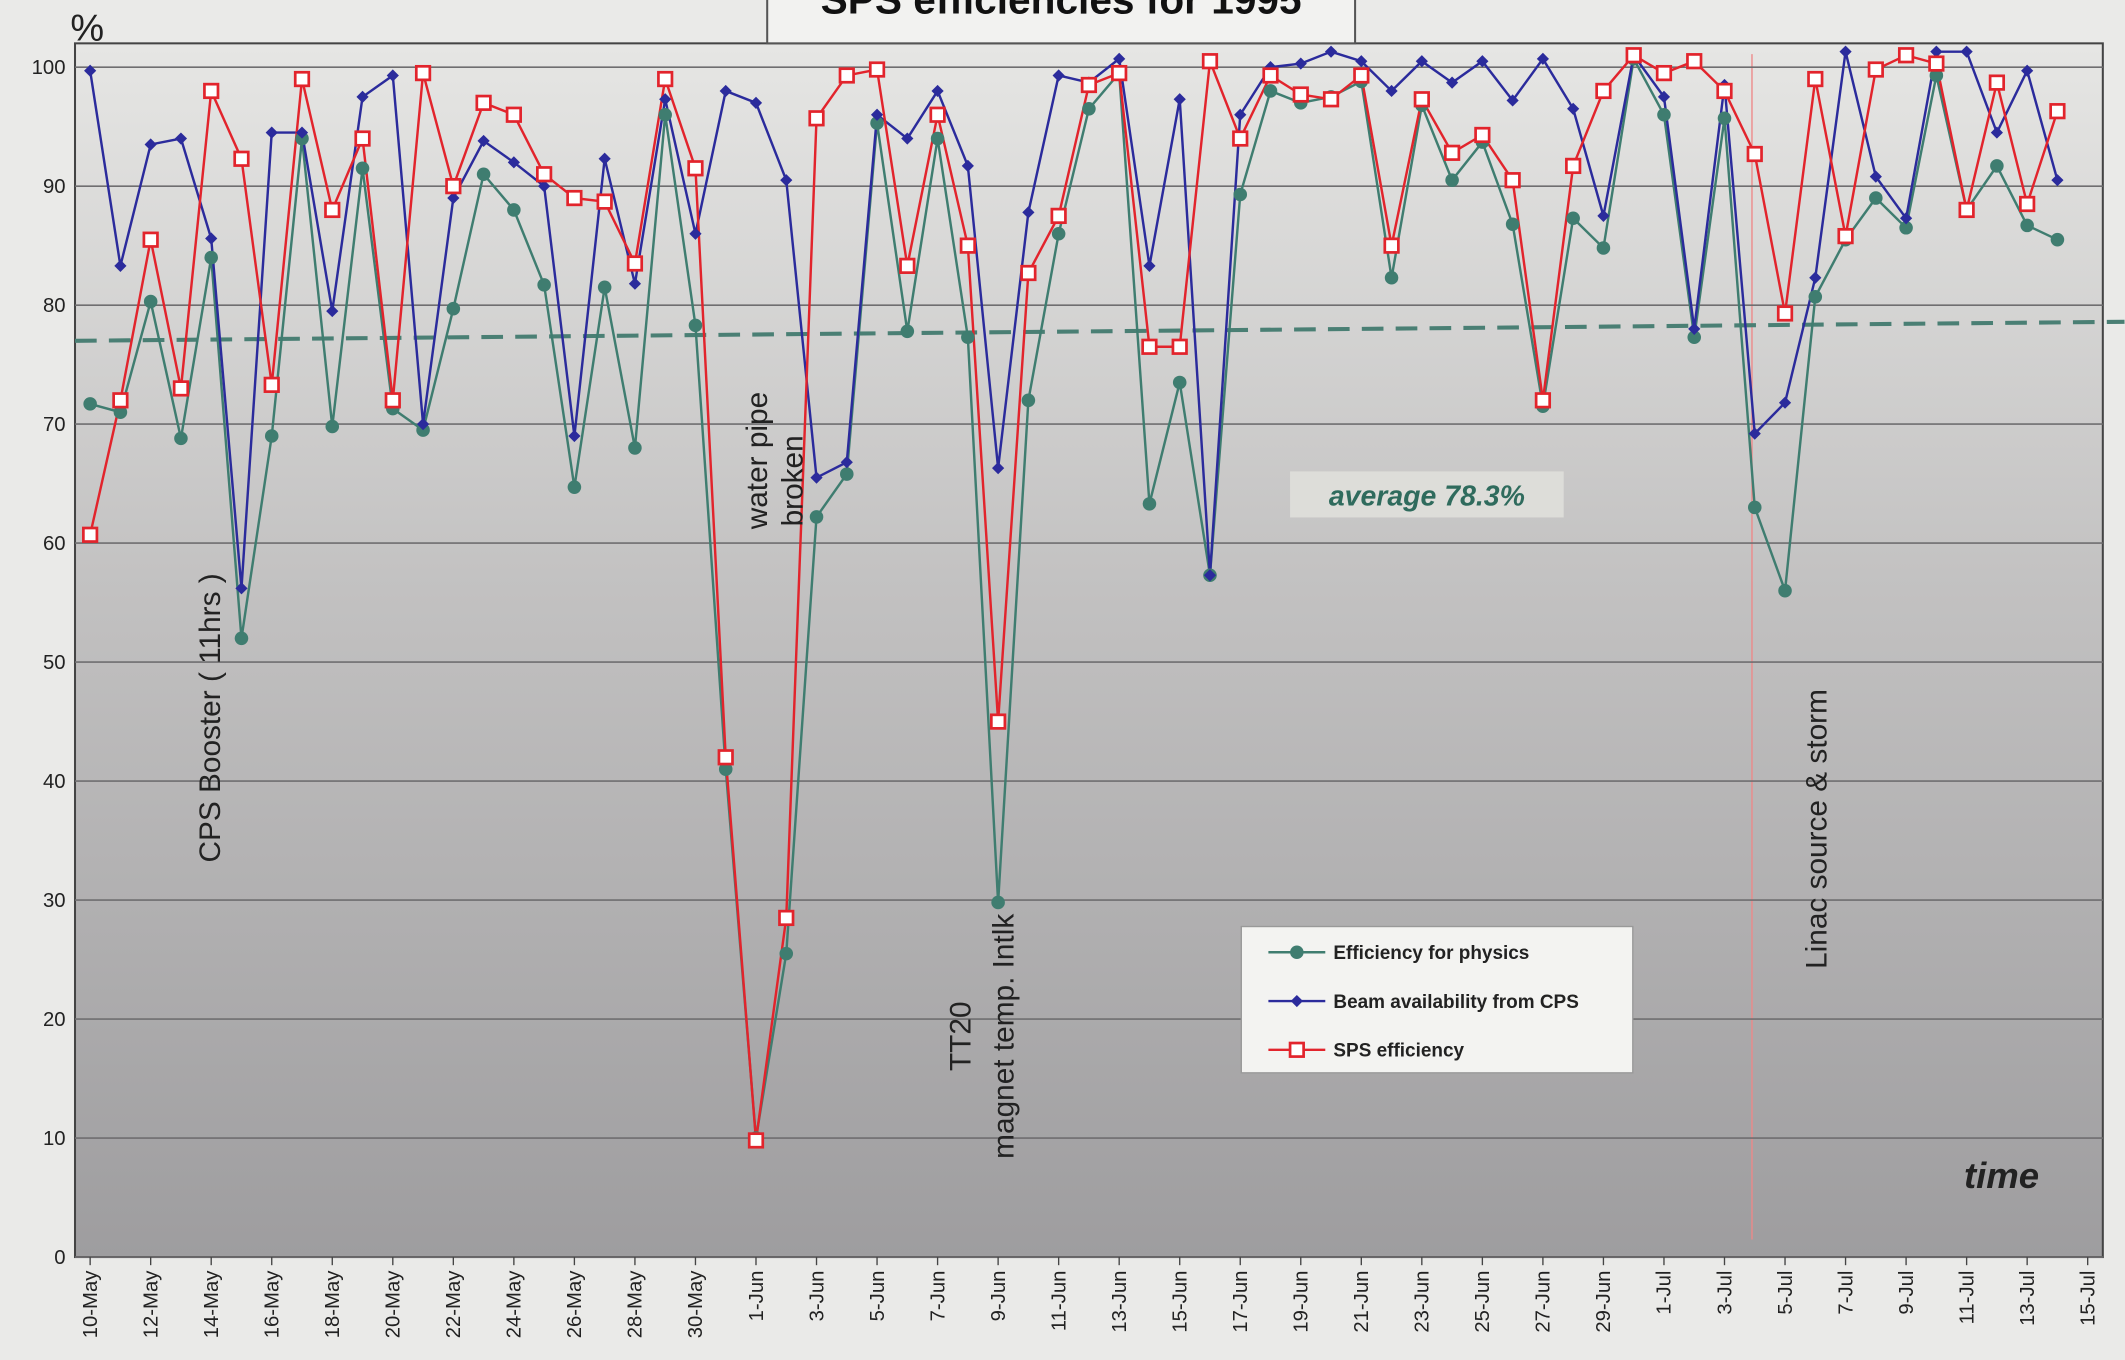 This screenshot has height=1360, width=2125. Describe the element at coordinates (54, 782) in the screenshot. I see `y-tick-label: 40` at that location.